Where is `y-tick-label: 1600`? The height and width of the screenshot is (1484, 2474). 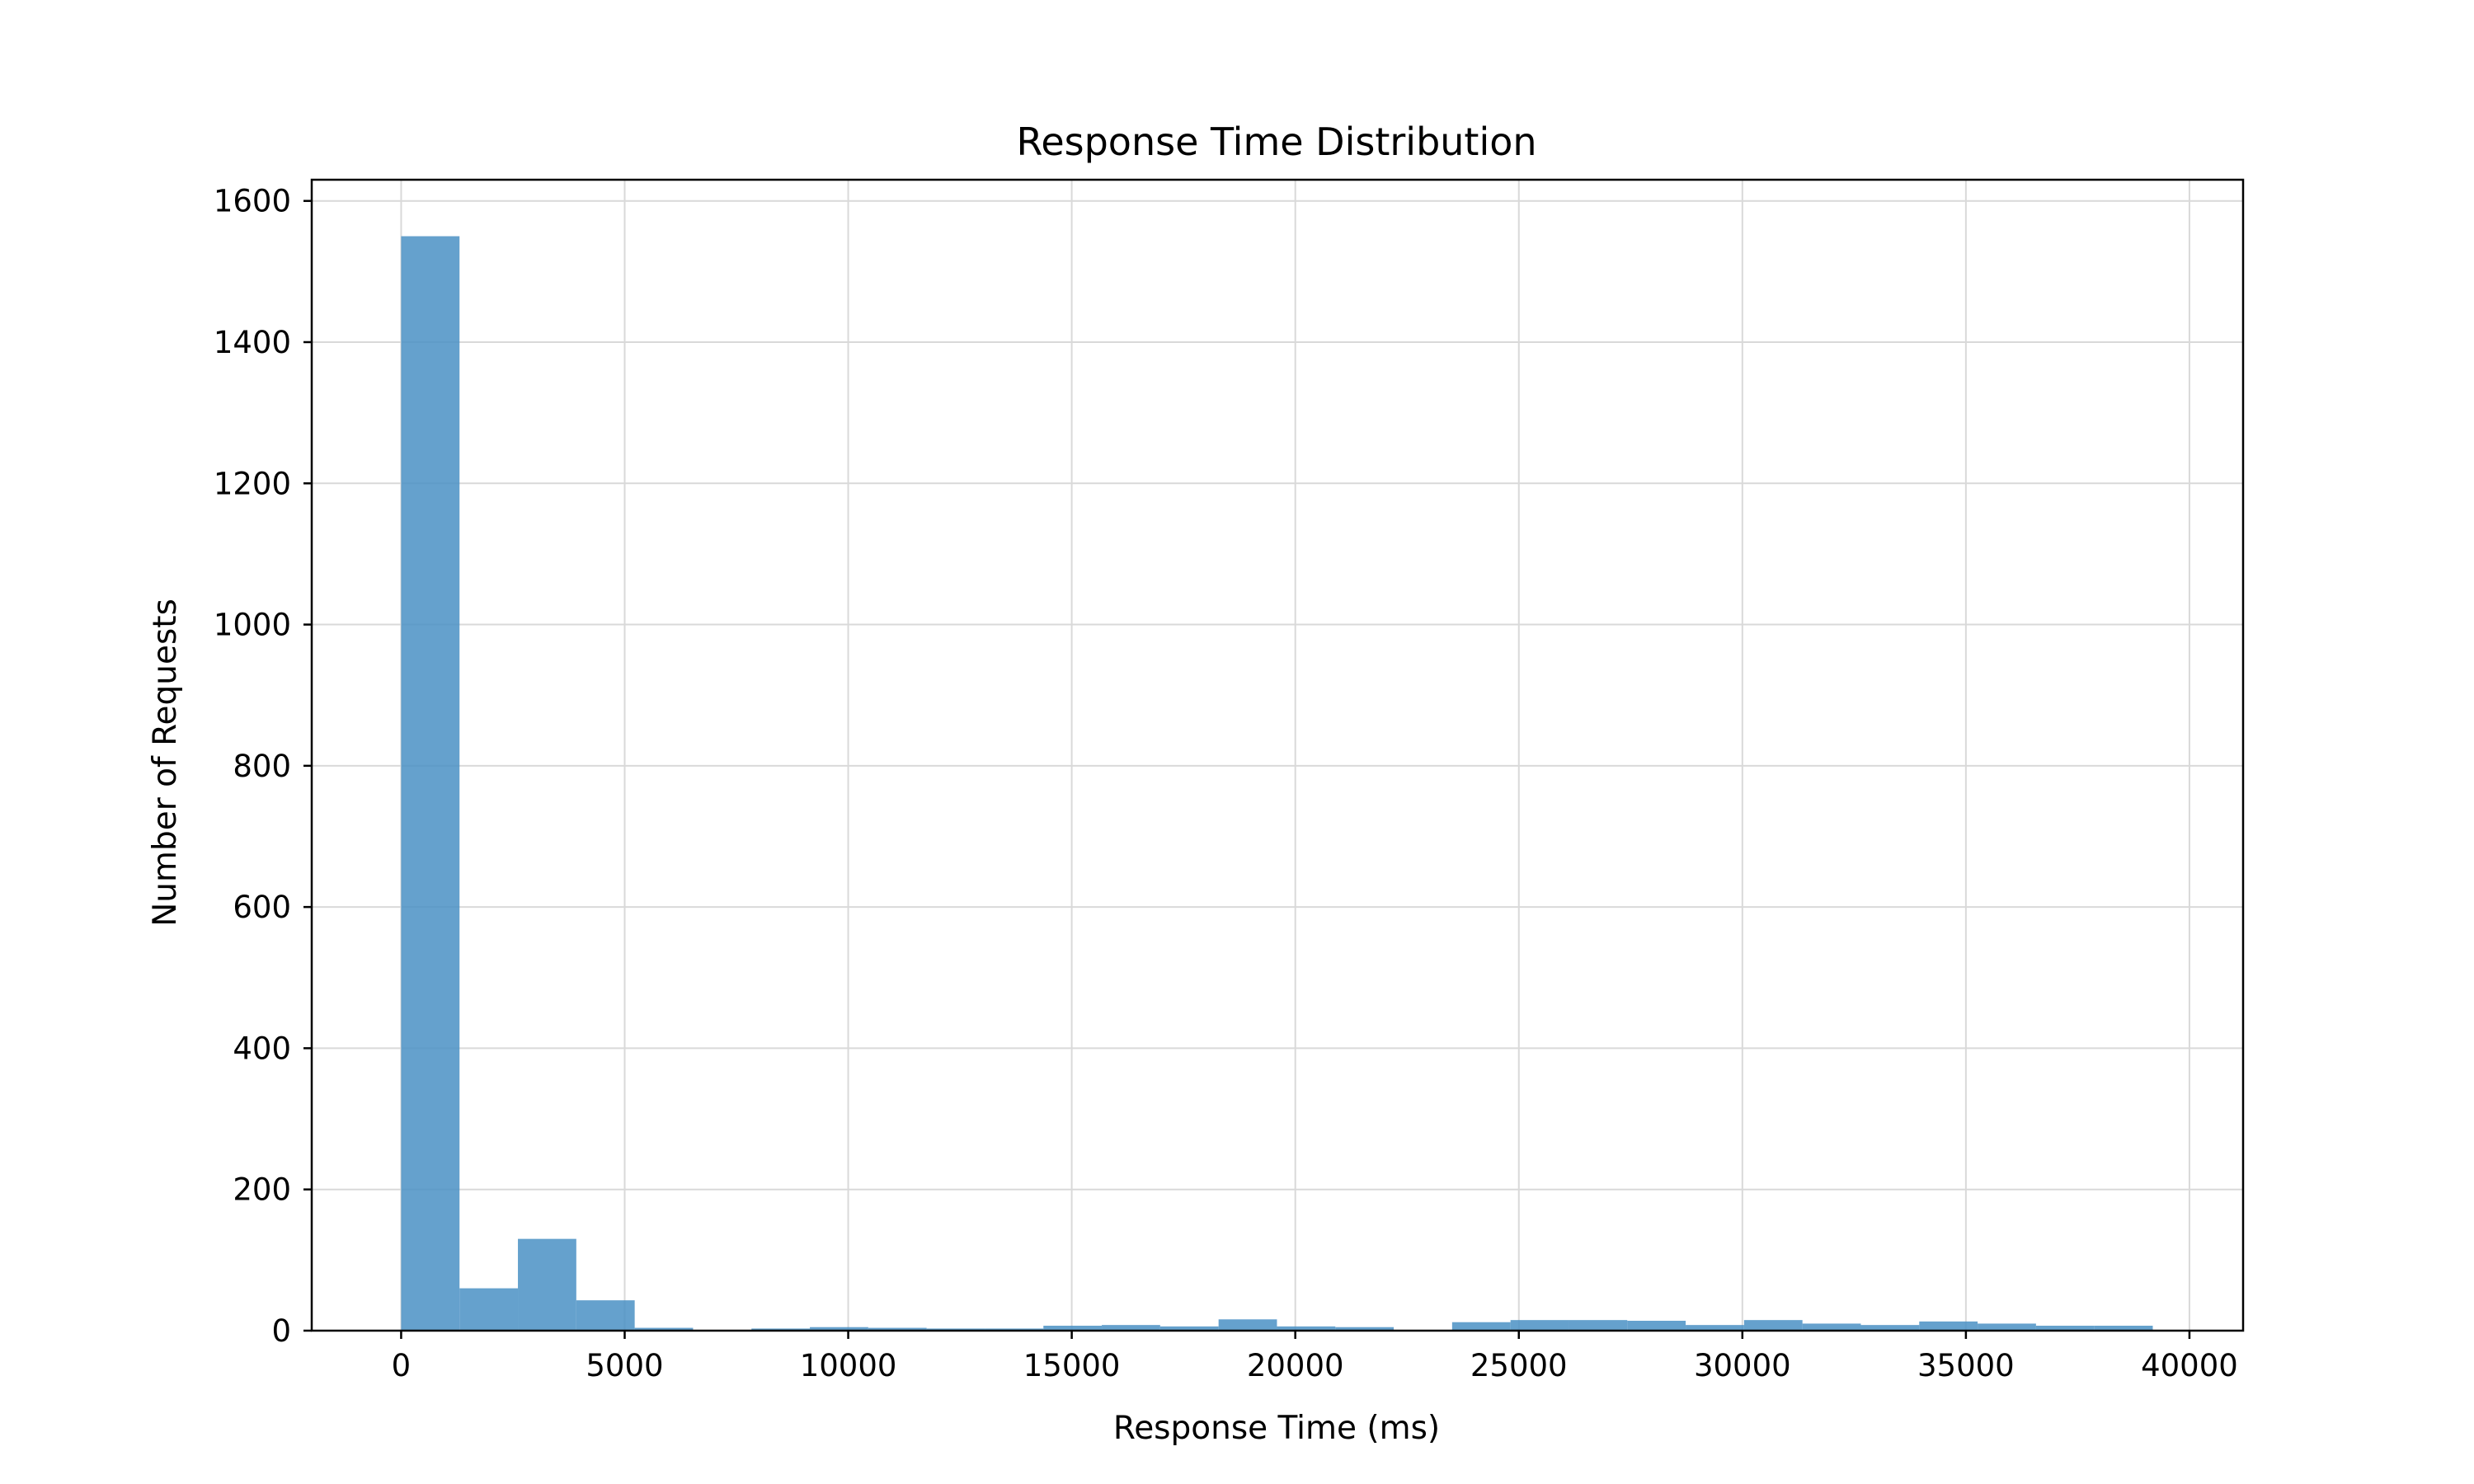 y-tick-label: 1600 is located at coordinates (252, 201).